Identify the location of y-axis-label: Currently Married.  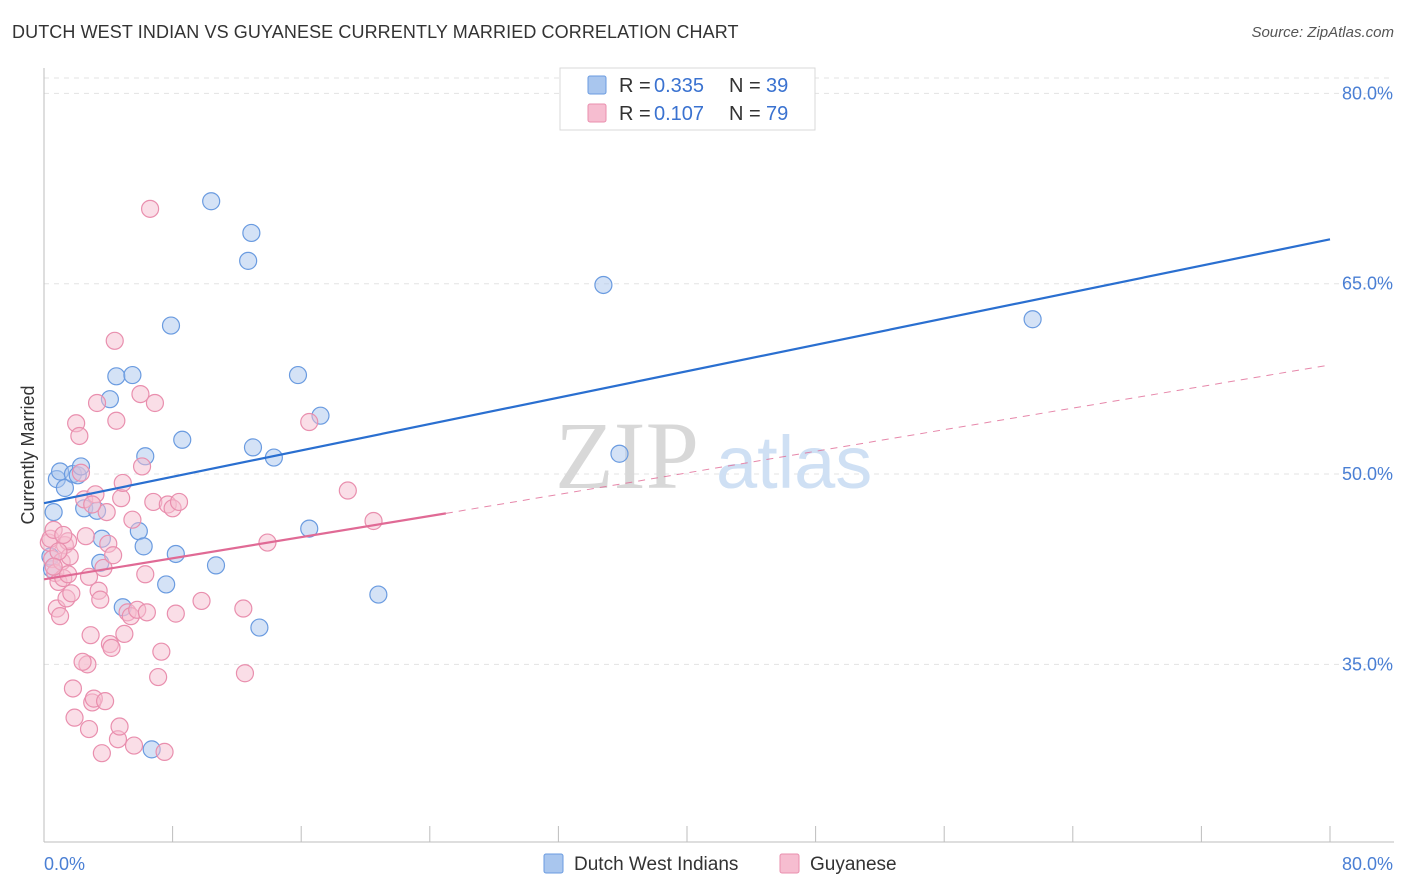
(28, 454).